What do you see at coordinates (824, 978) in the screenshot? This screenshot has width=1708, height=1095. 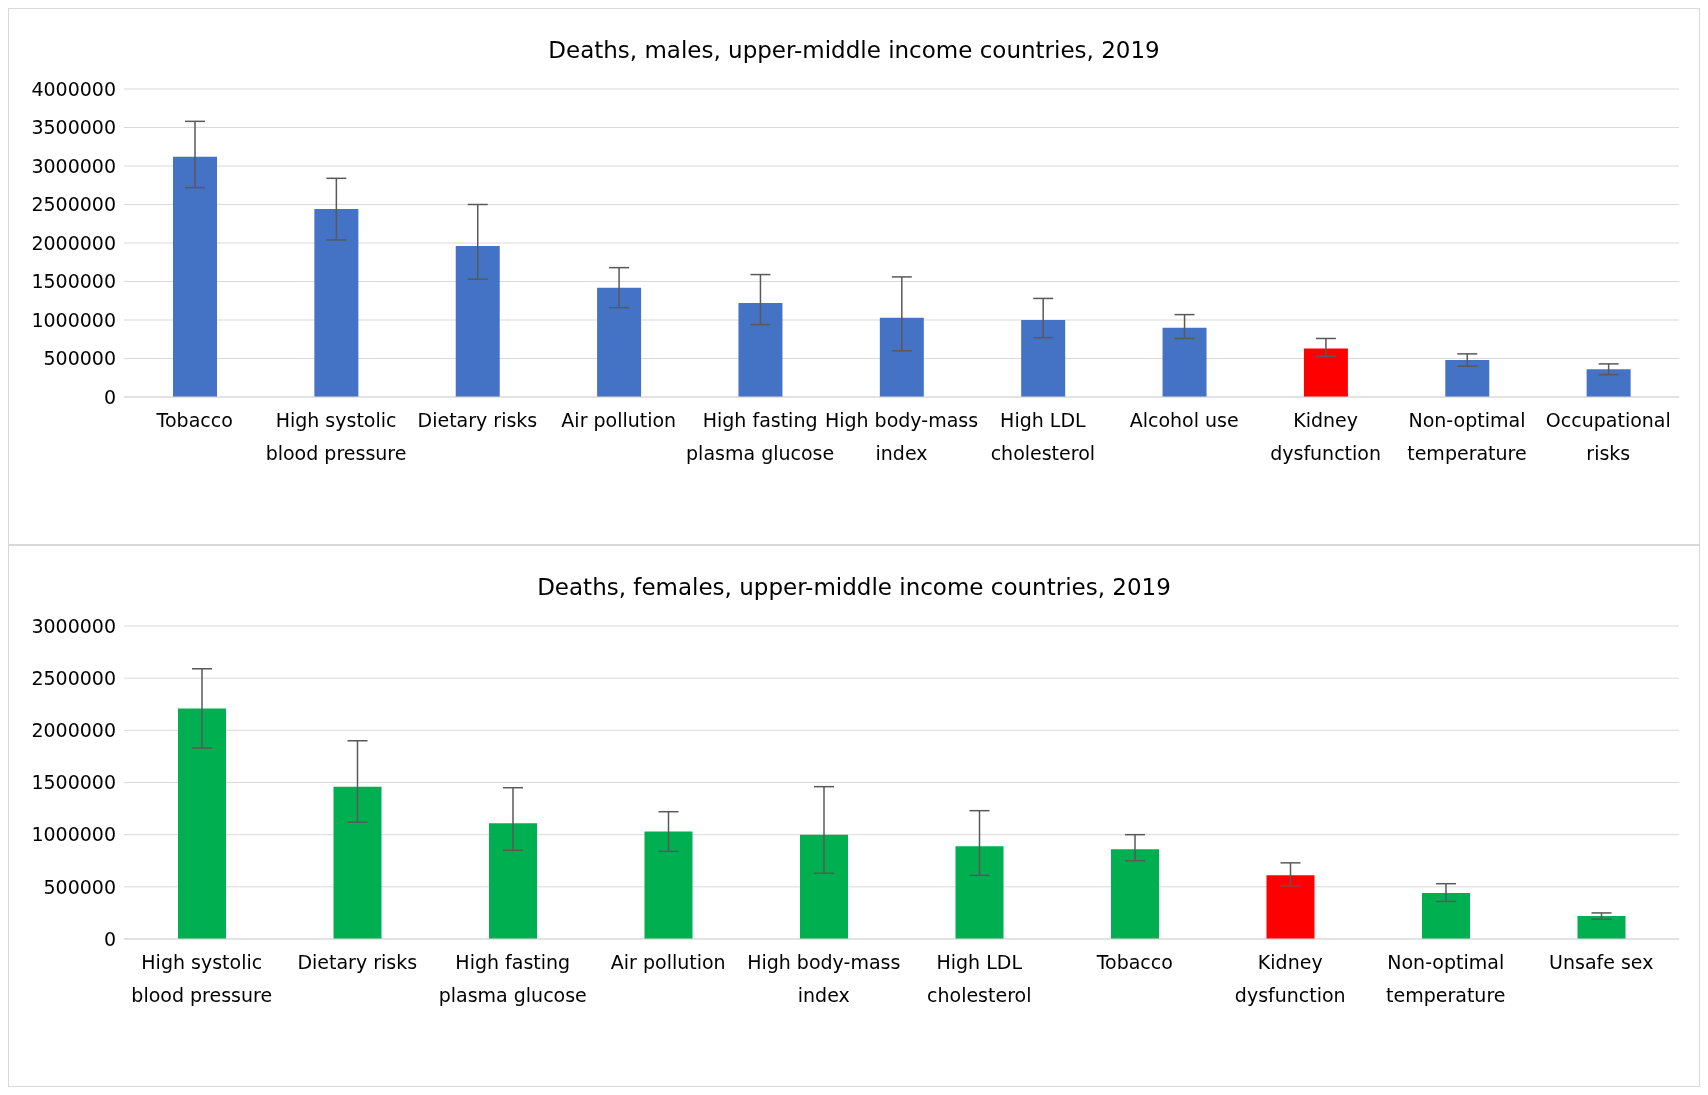 I see `x-tick-label: High body-mass index` at bounding box center [824, 978].